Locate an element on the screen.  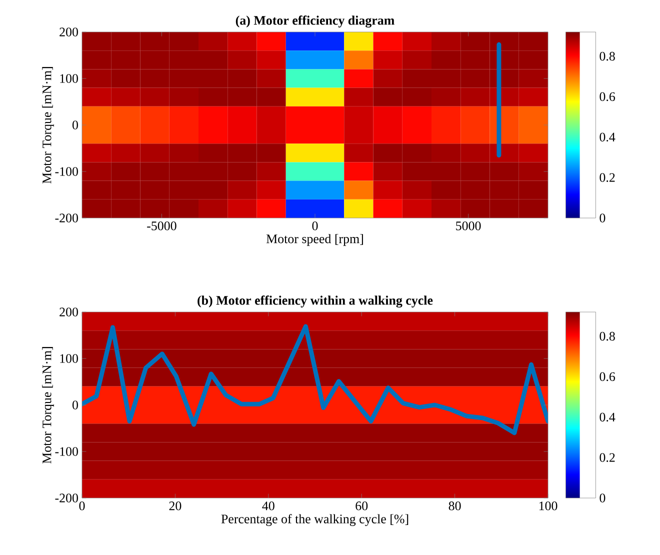
x-tick-label: 40 is located at coordinates (268, 506).